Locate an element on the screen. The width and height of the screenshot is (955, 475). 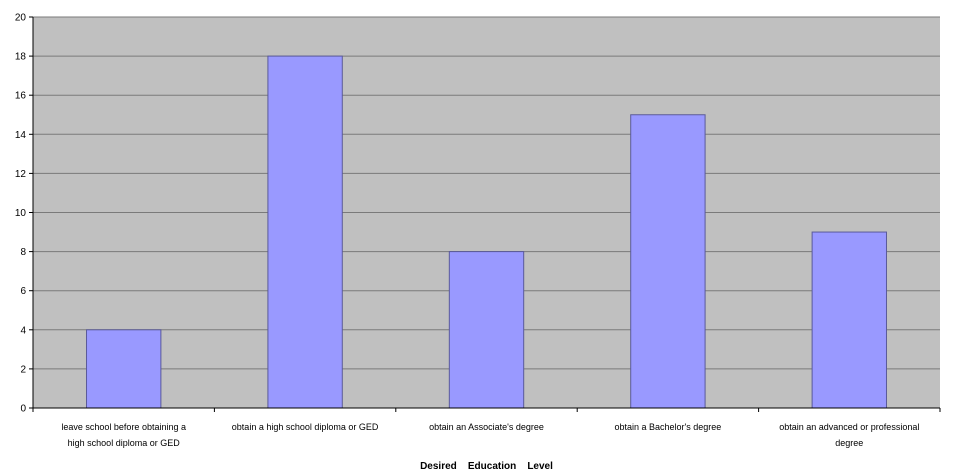
y-tick-label: 8 is located at coordinates (23, 252).